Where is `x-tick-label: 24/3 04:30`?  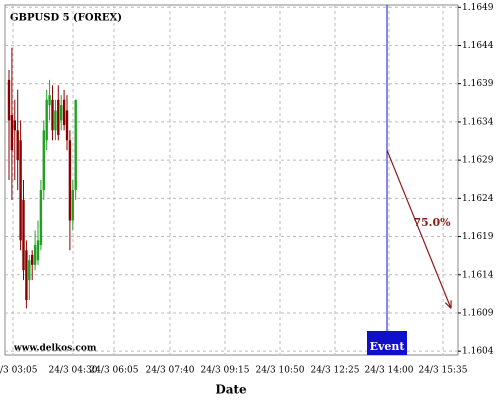 x-tick-label: 24/3 04:30 is located at coordinates (72, 371).